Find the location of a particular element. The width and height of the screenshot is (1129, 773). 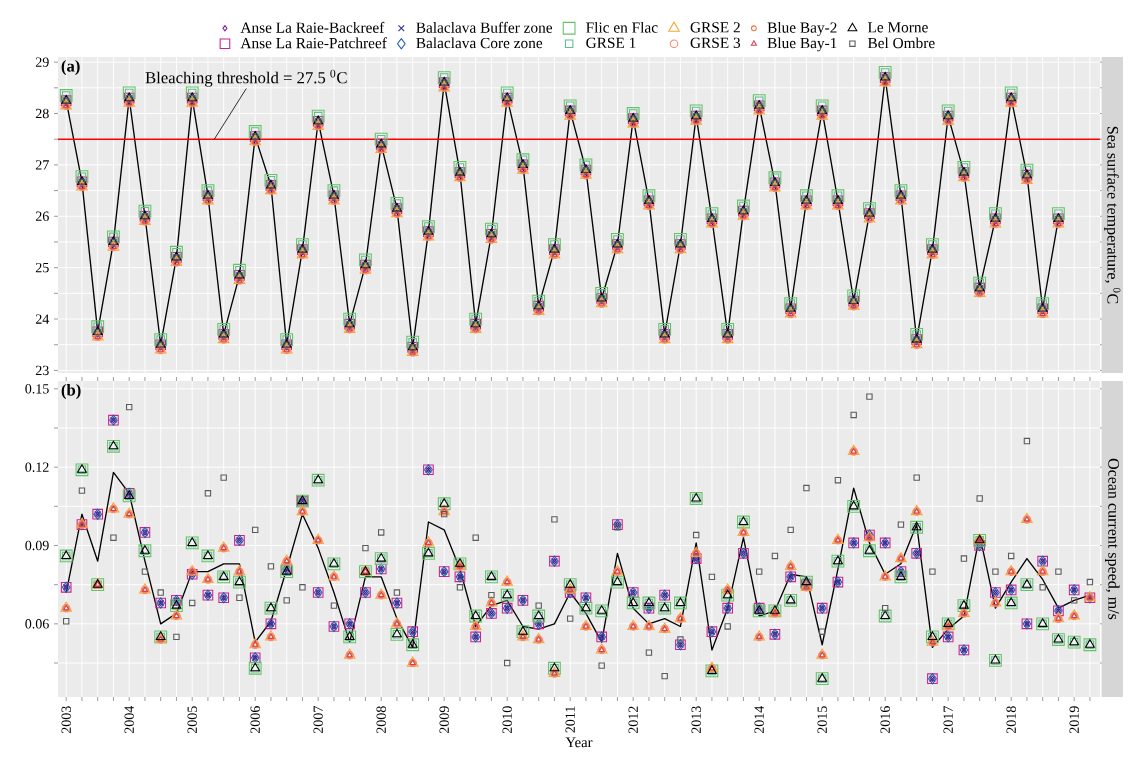

x-tick-label: 2015 is located at coordinates (822, 720).